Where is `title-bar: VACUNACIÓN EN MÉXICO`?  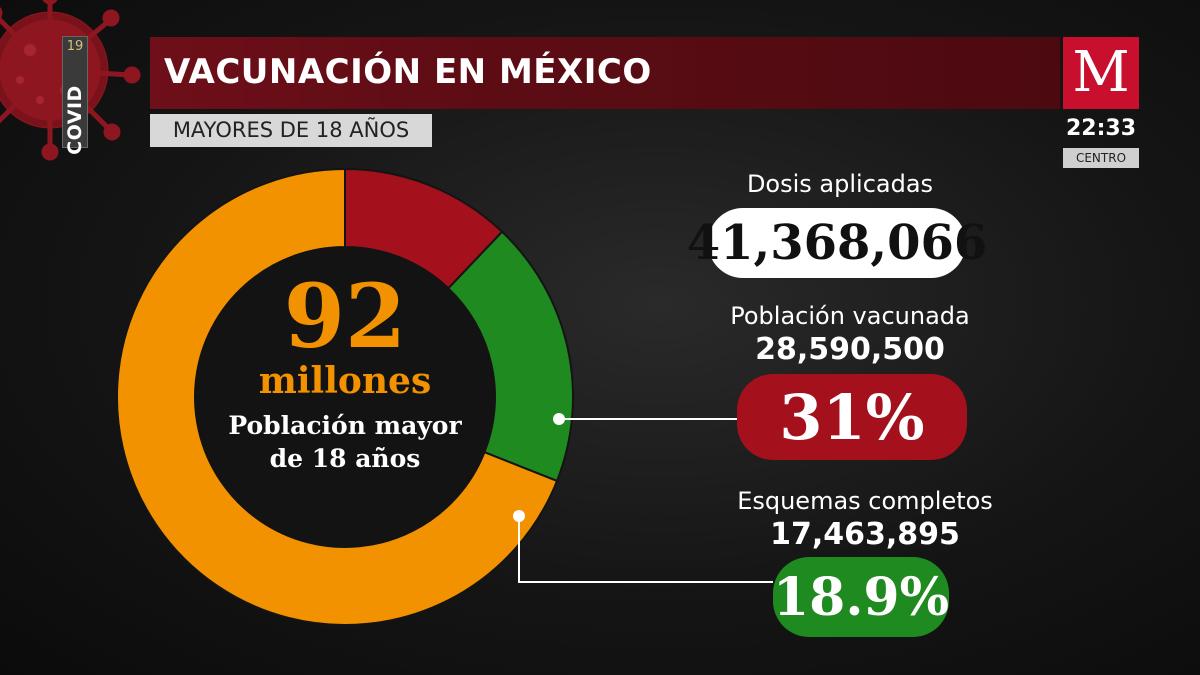
title-bar: VACUNACIÓN EN MÉXICO is located at coordinates (605, 73).